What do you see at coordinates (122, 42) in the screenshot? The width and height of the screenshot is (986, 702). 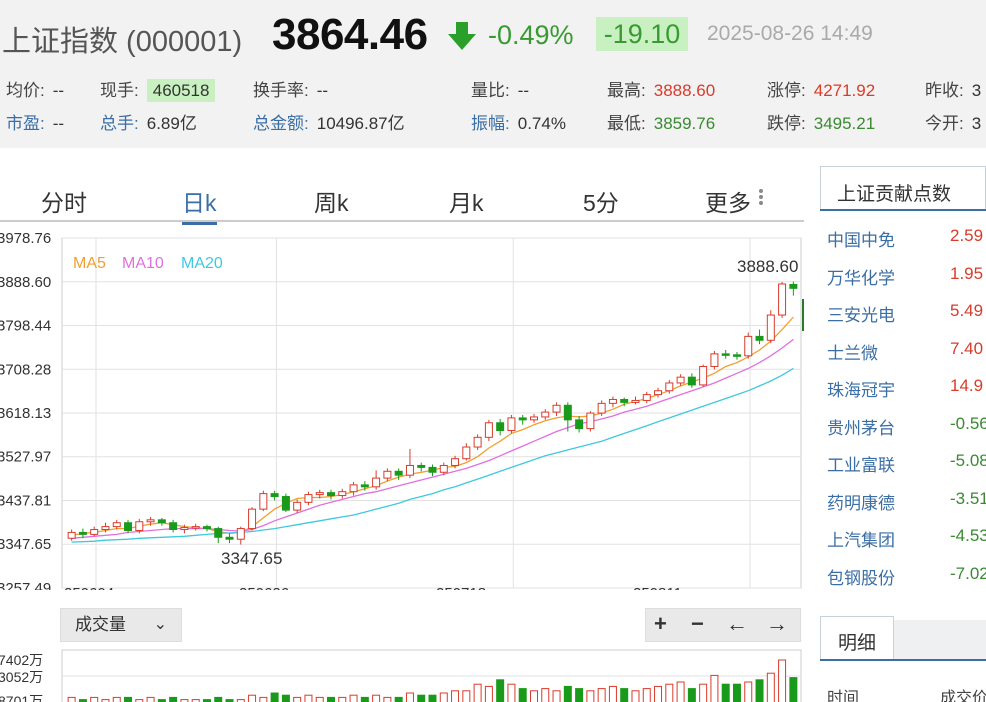 I see `index-title: 上证指数 (000001)` at bounding box center [122, 42].